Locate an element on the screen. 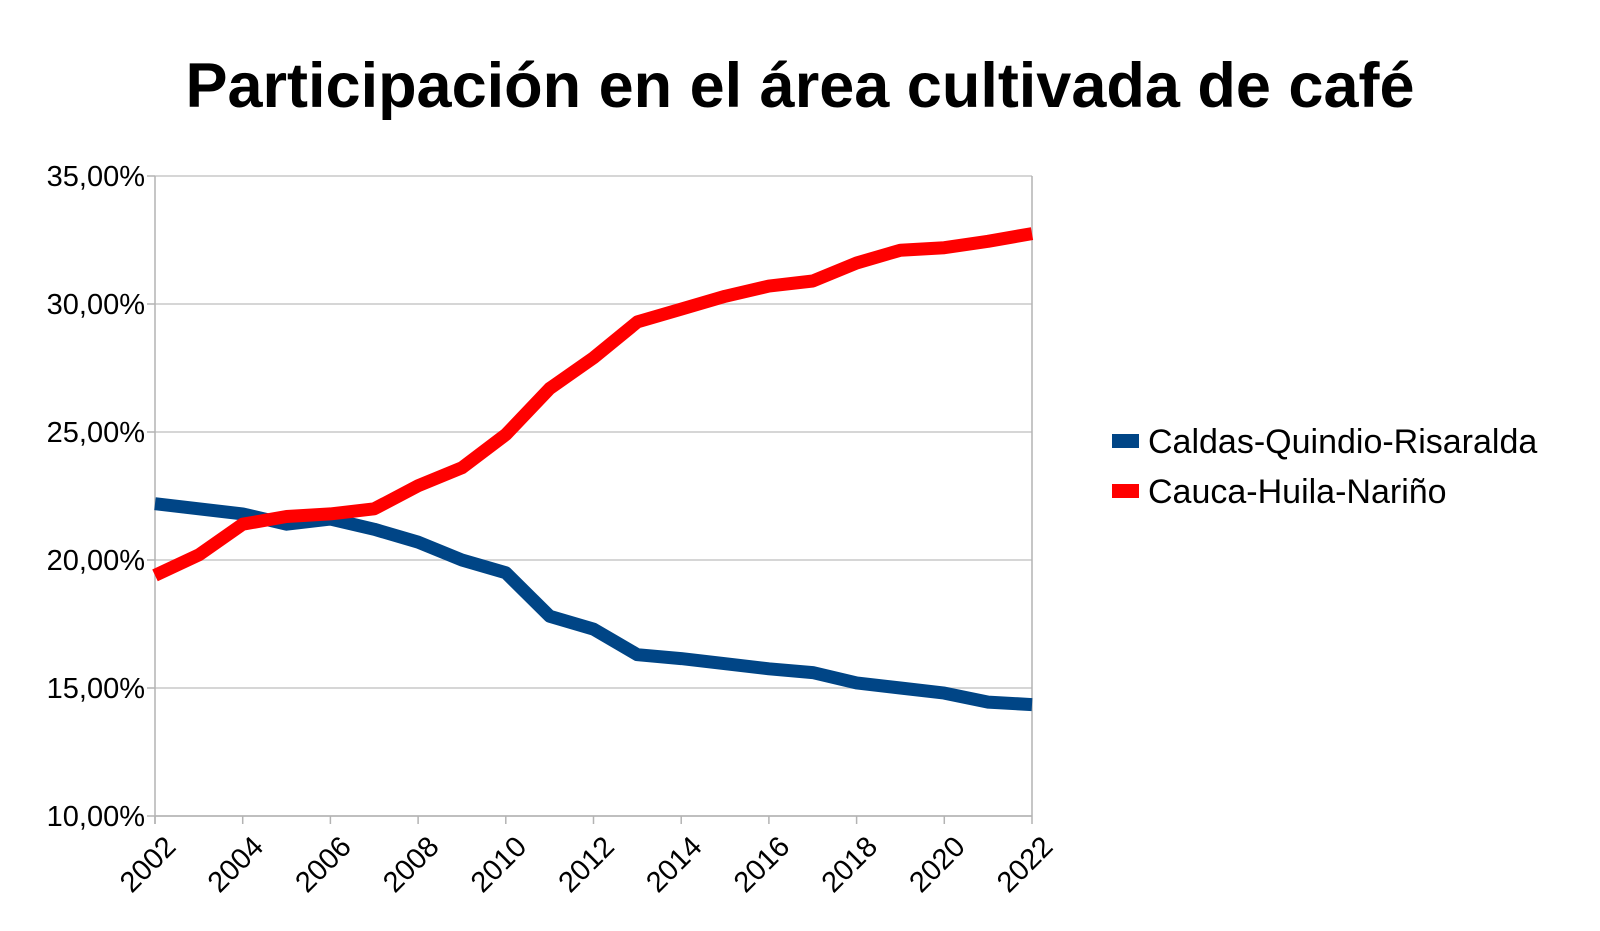  x-tick-label: 2012 is located at coordinates (587, 865).